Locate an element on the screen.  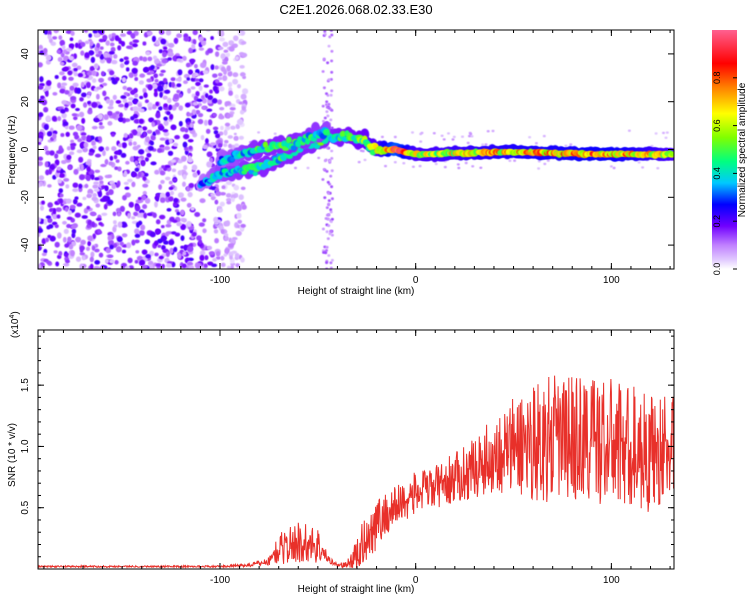
colorbar-ticks: 0.0 0.2 0.4 0.6 0.8 is located at coordinates (724, 173).